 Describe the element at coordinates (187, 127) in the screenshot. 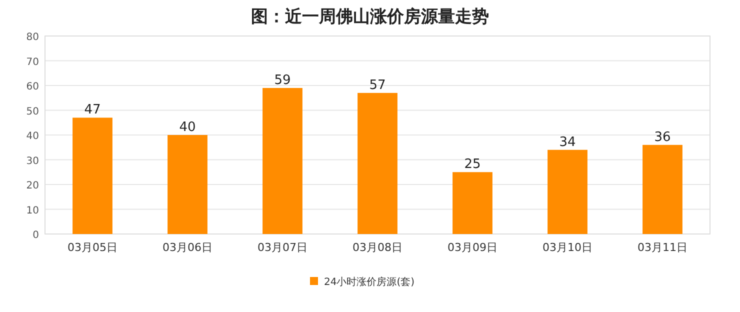

I see `data-label: 40` at that location.